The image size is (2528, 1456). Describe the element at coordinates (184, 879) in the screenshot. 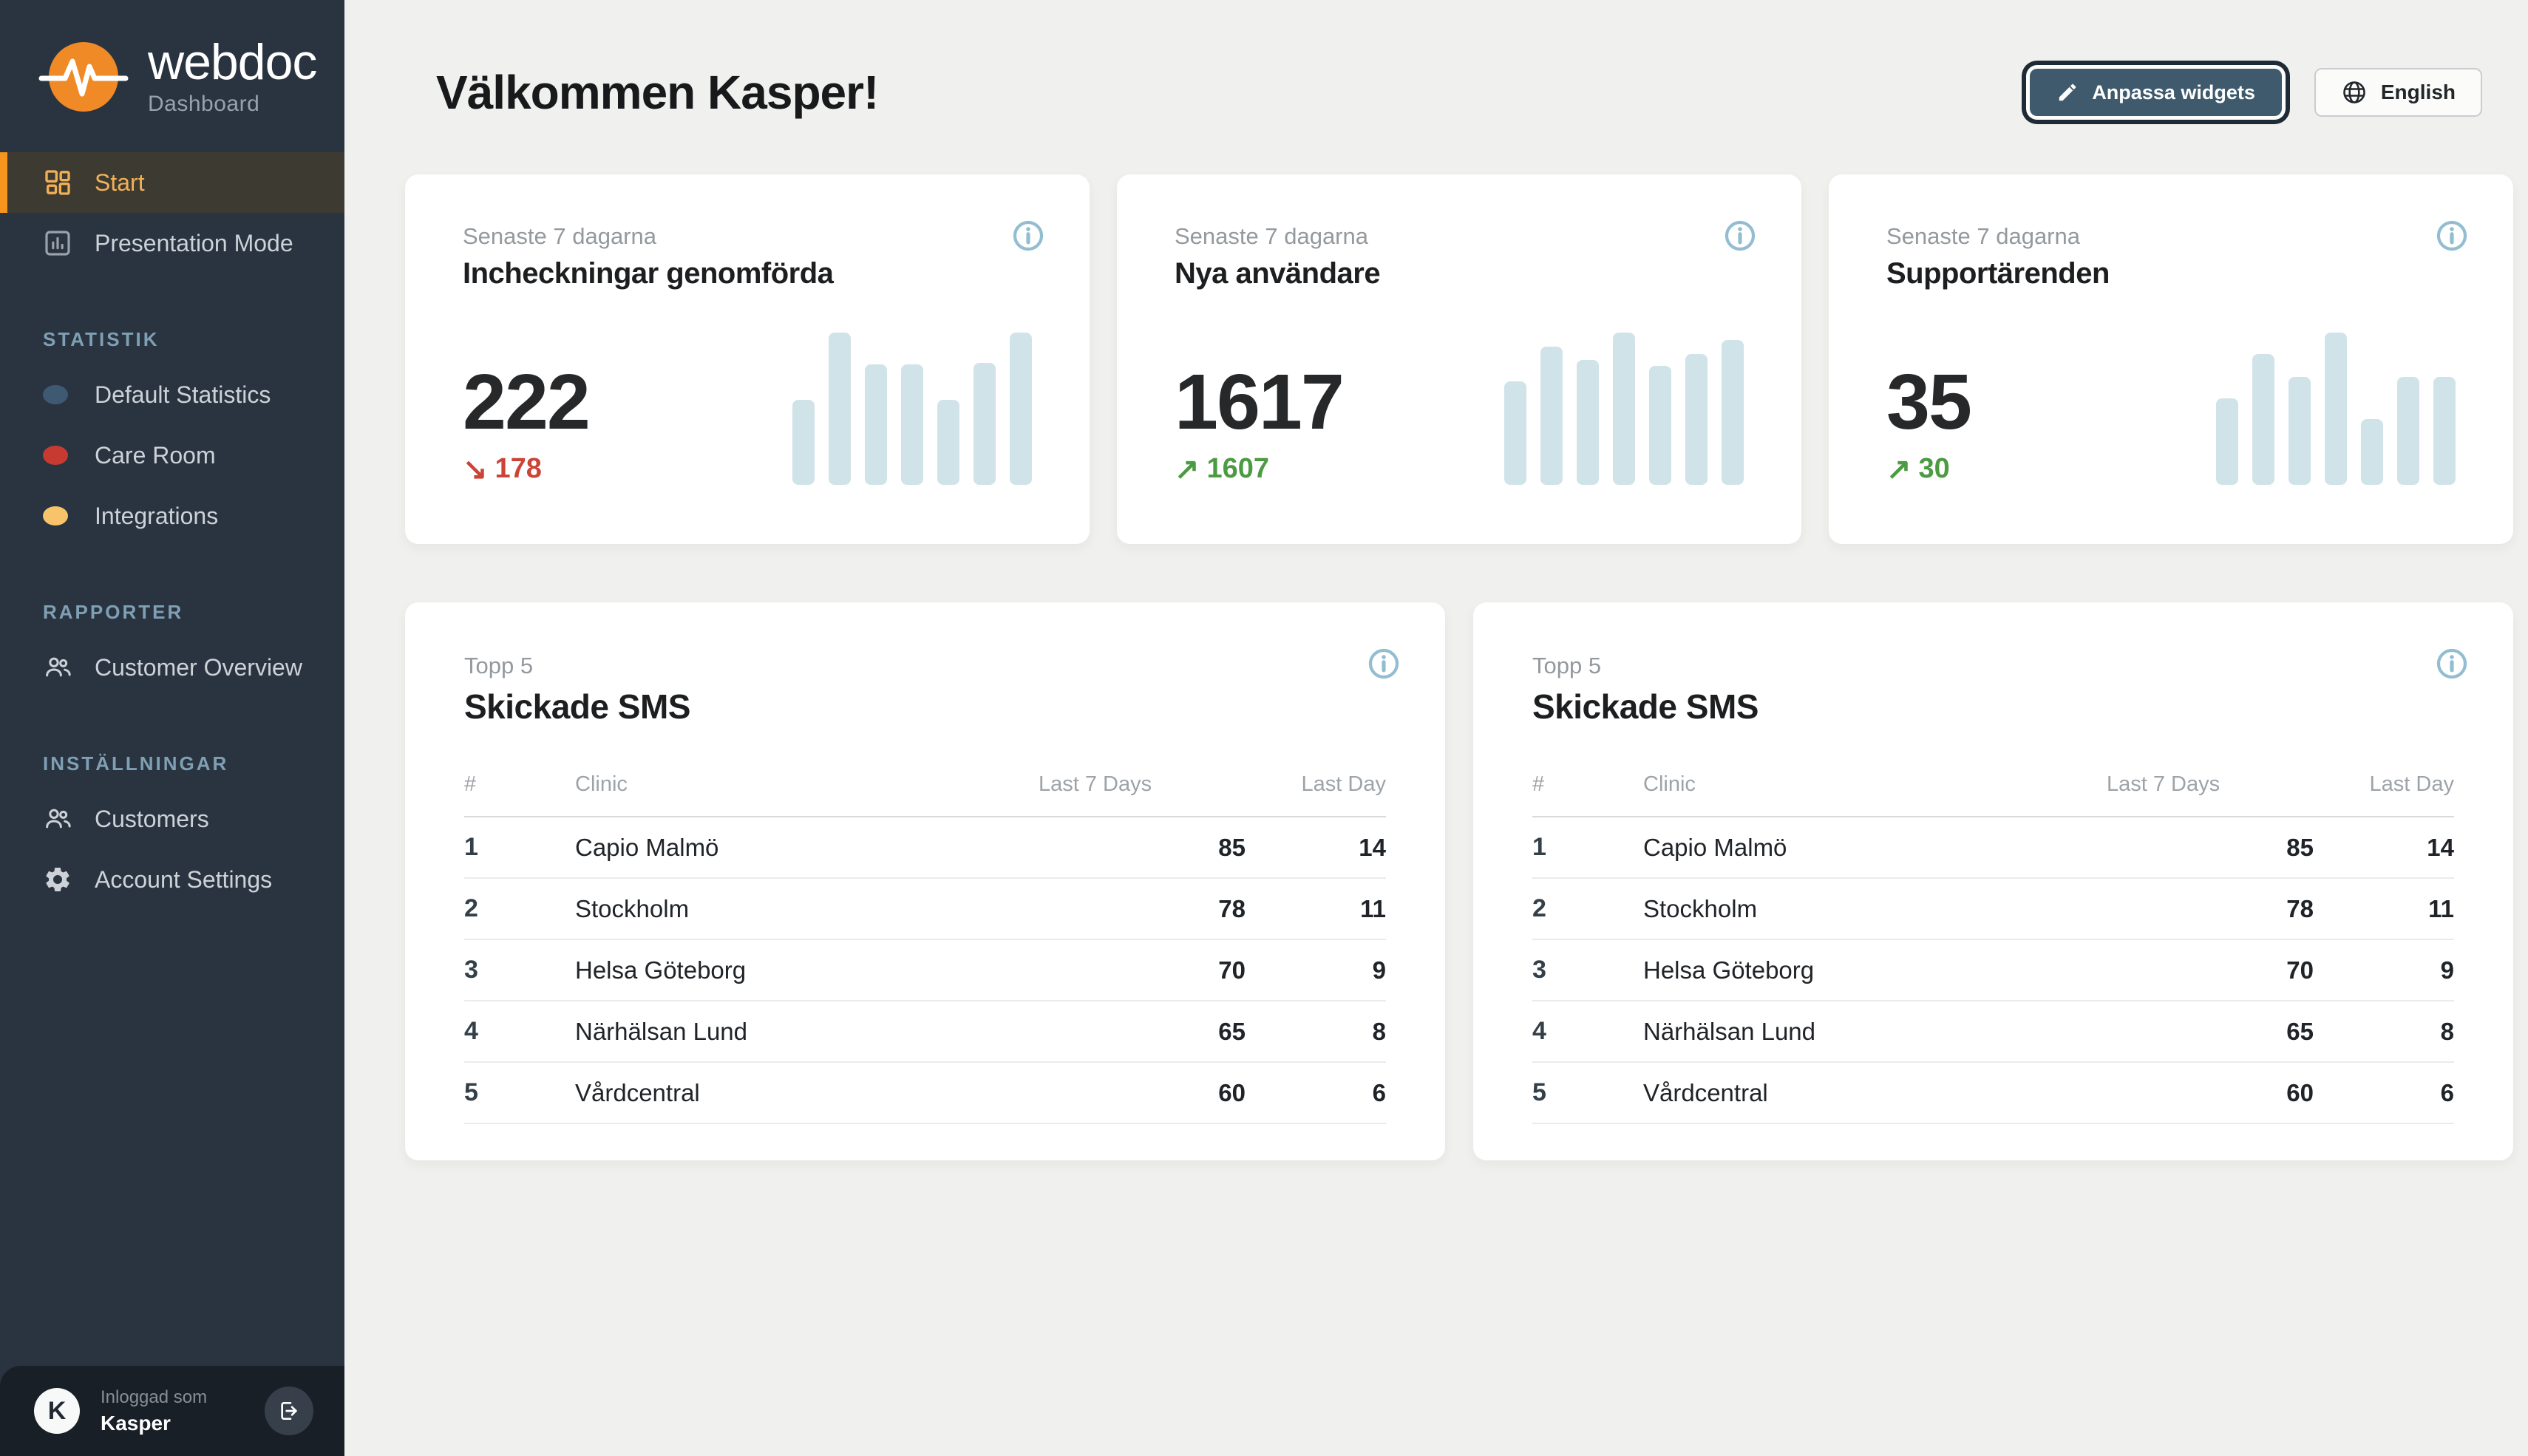

I see `sidebar-item-label: Account Settings` at that location.